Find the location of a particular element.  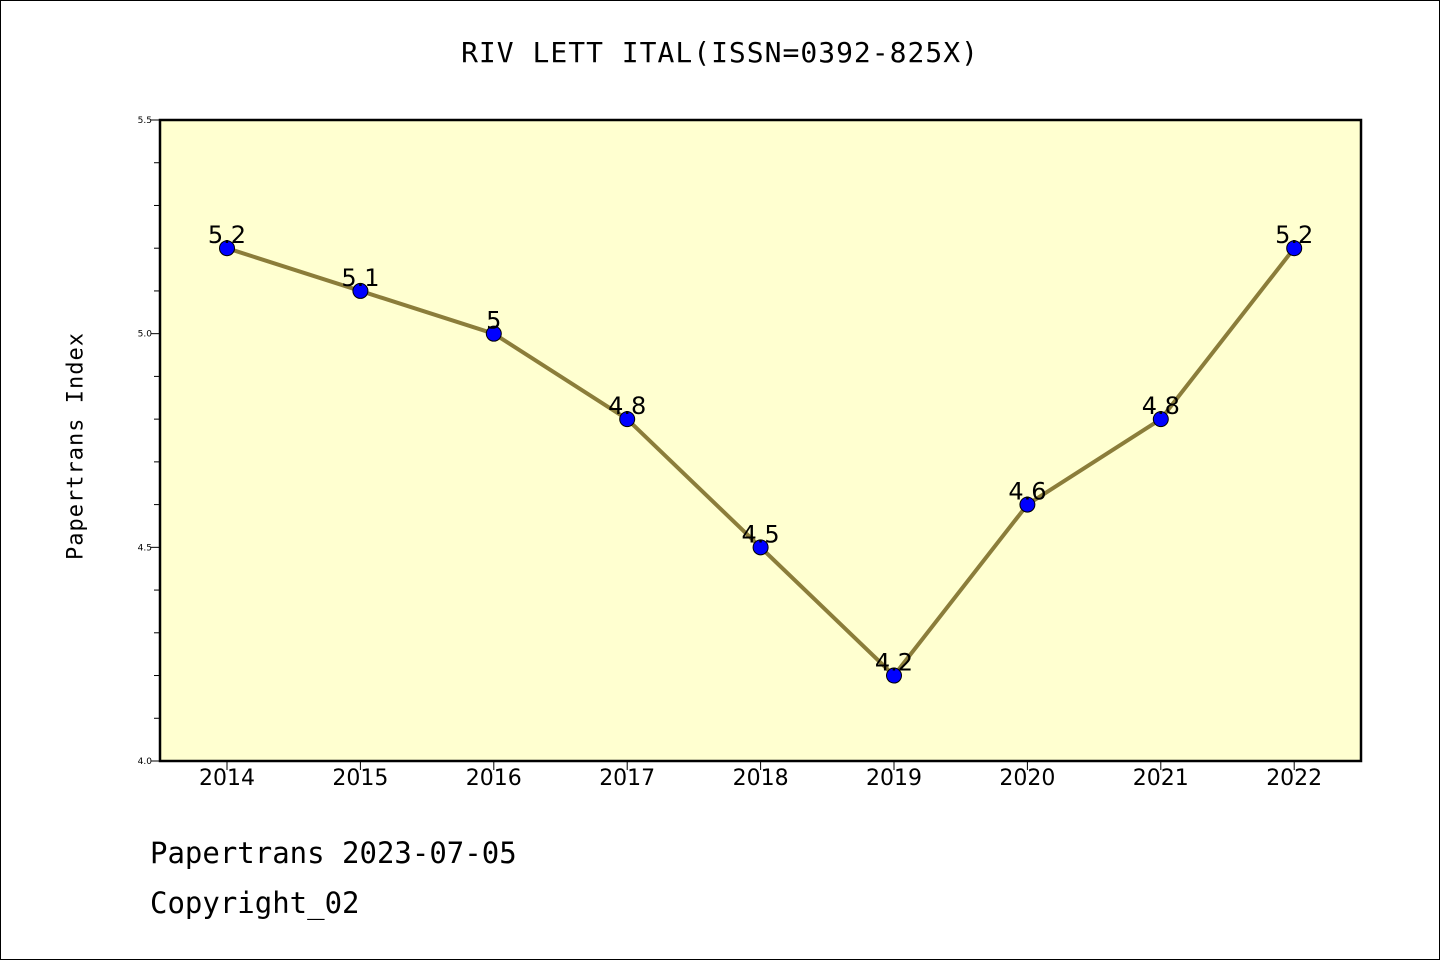

y-tick-label: 5.0 is located at coordinates (145, 335).